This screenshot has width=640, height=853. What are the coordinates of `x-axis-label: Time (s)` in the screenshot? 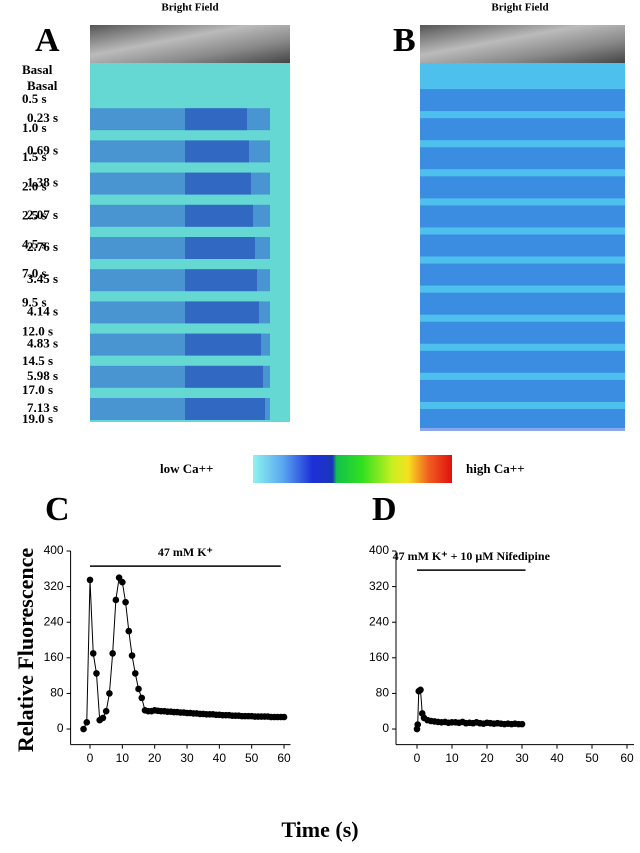 It's located at (319, 829).